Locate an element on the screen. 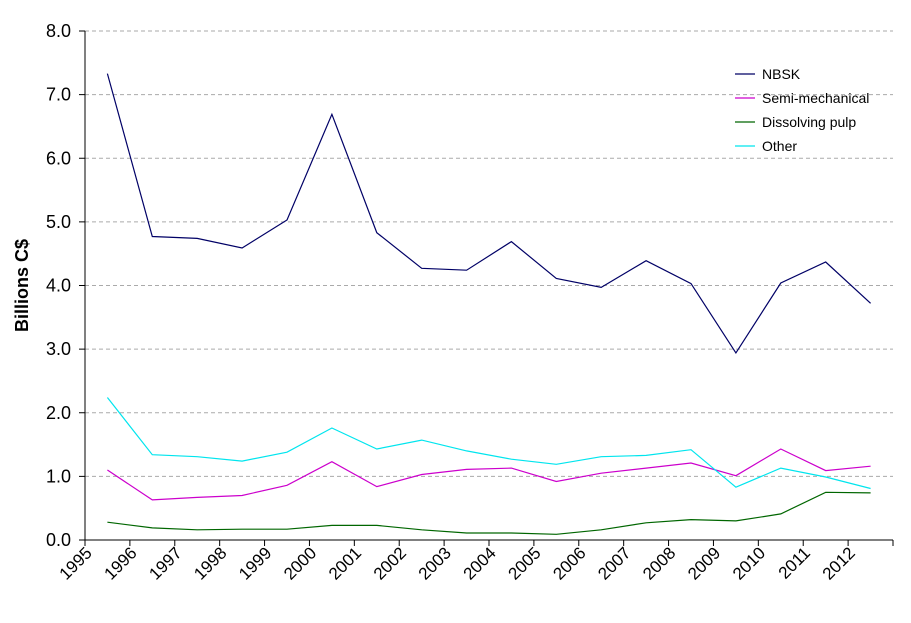 This screenshot has width=911, height=623. y-tick-label: 4.0 is located at coordinates (58, 286).